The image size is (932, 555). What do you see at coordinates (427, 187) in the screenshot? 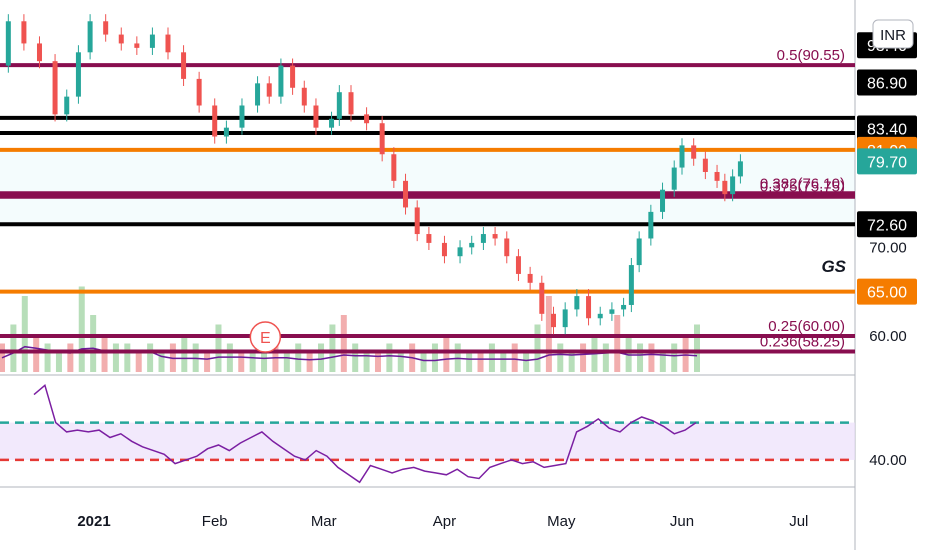
I see `zone-shade` at bounding box center [427, 187].